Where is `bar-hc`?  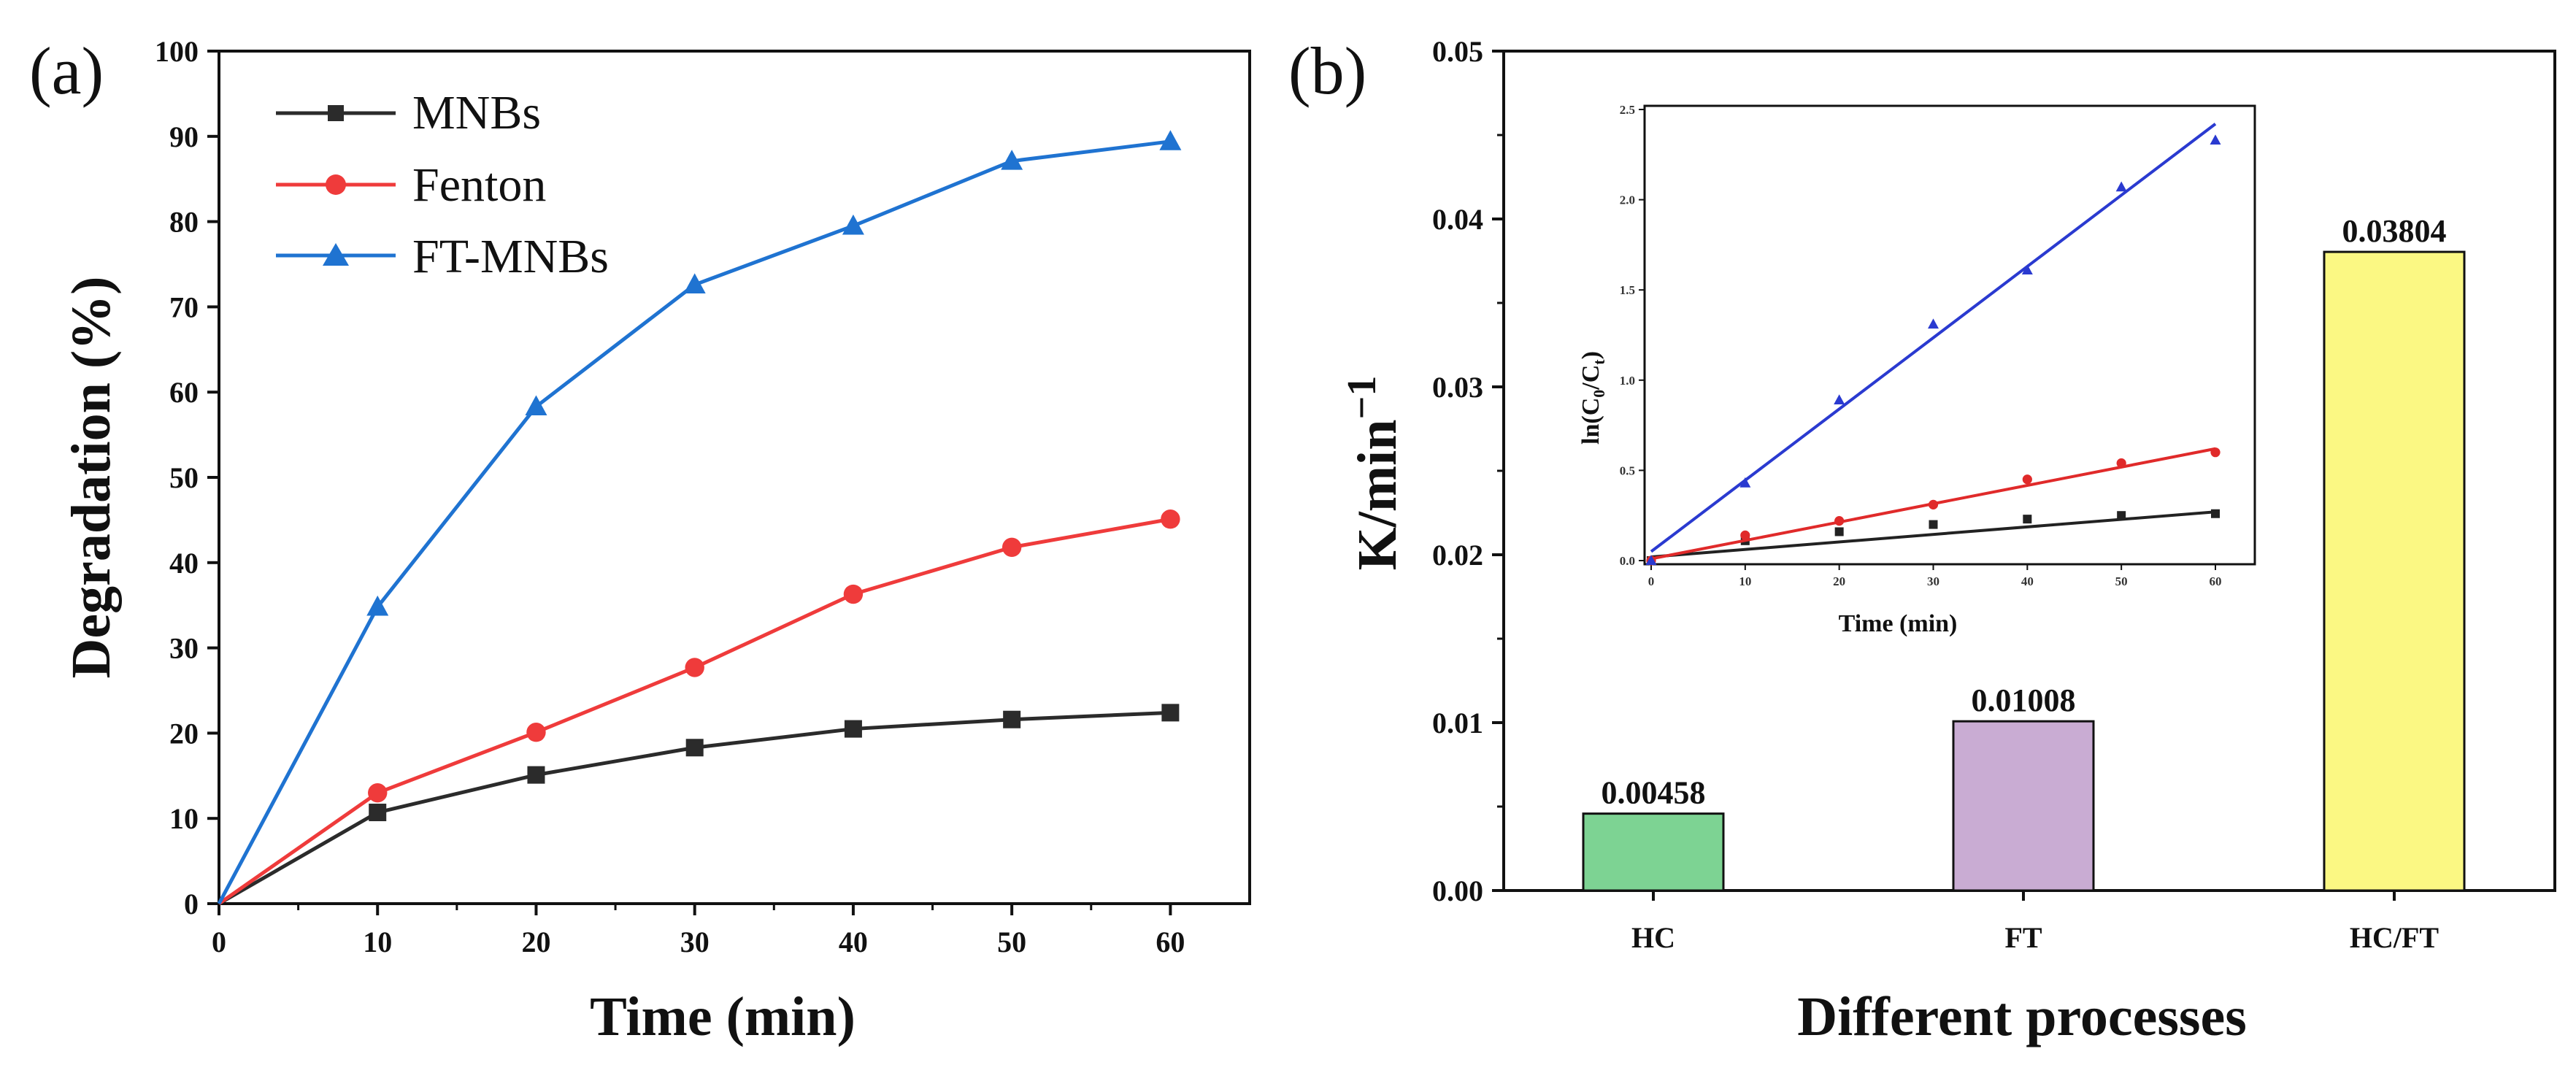
bar-hc is located at coordinates (1653, 852).